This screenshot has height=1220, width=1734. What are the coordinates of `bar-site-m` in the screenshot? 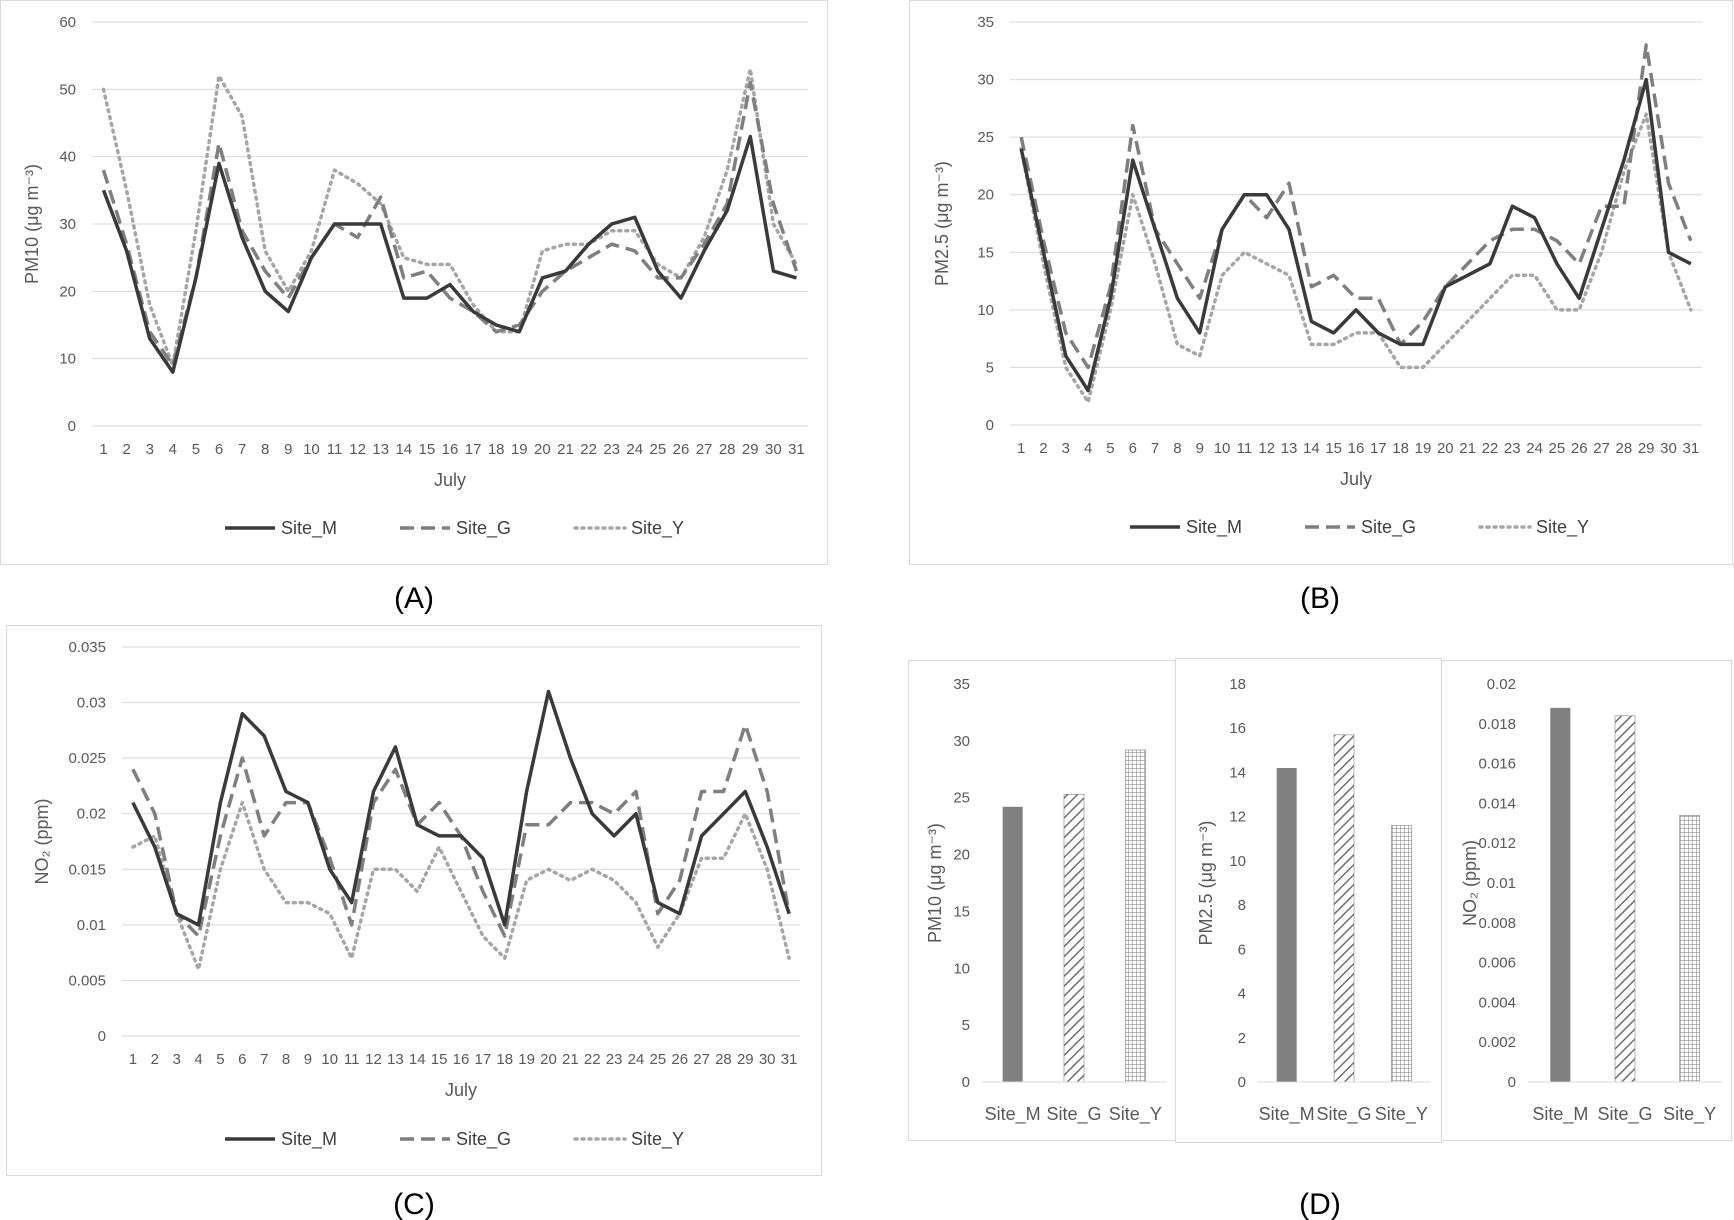 It's located at (1286, 925).